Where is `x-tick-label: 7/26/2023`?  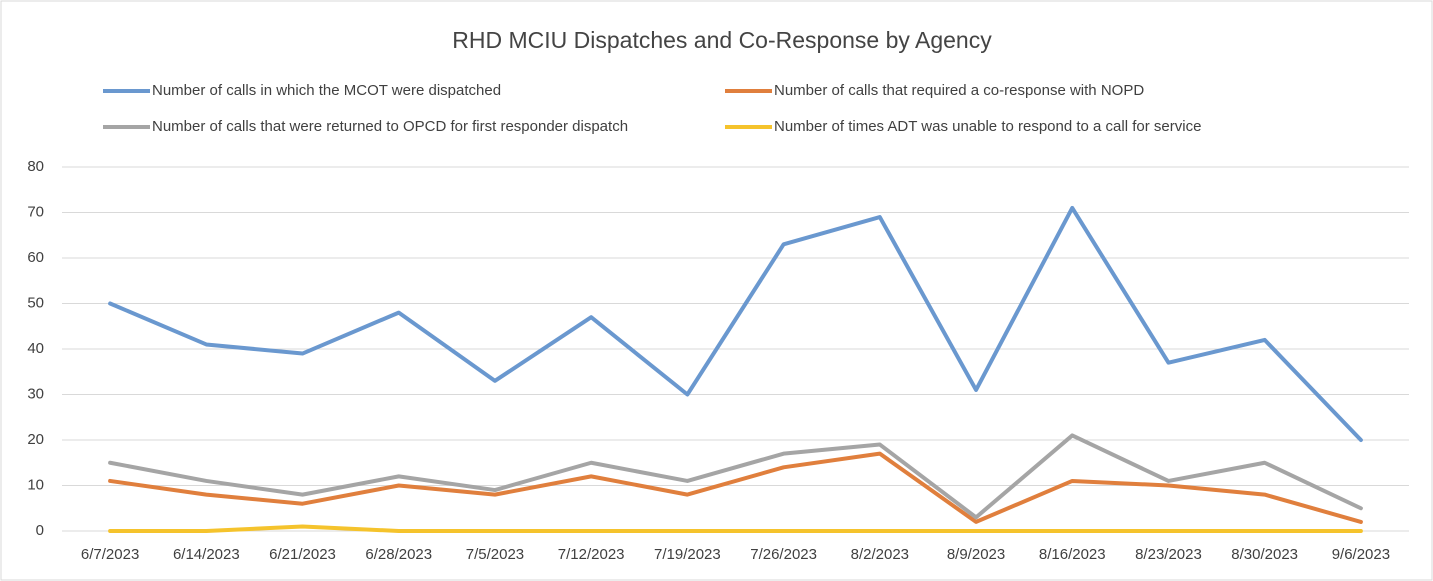
x-tick-label: 7/26/2023 is located at coordinates (783, 554).